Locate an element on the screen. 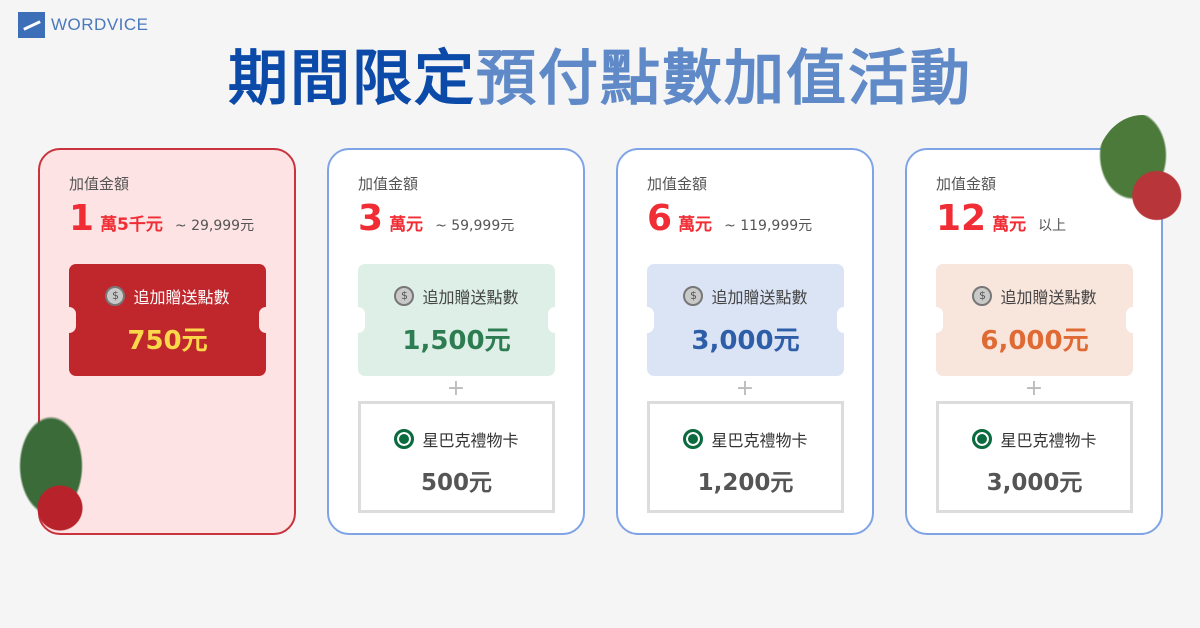  bonus-value: 750元 is located at coordinates (167, 341).